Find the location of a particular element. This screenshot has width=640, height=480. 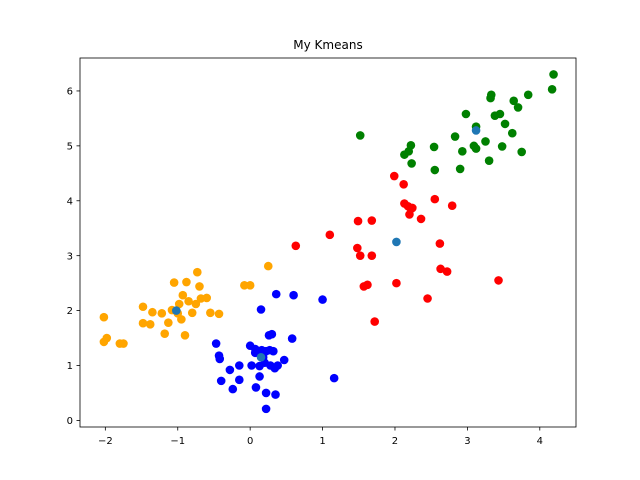

y-tick-label: 2 is located at coordinates (70, 311).